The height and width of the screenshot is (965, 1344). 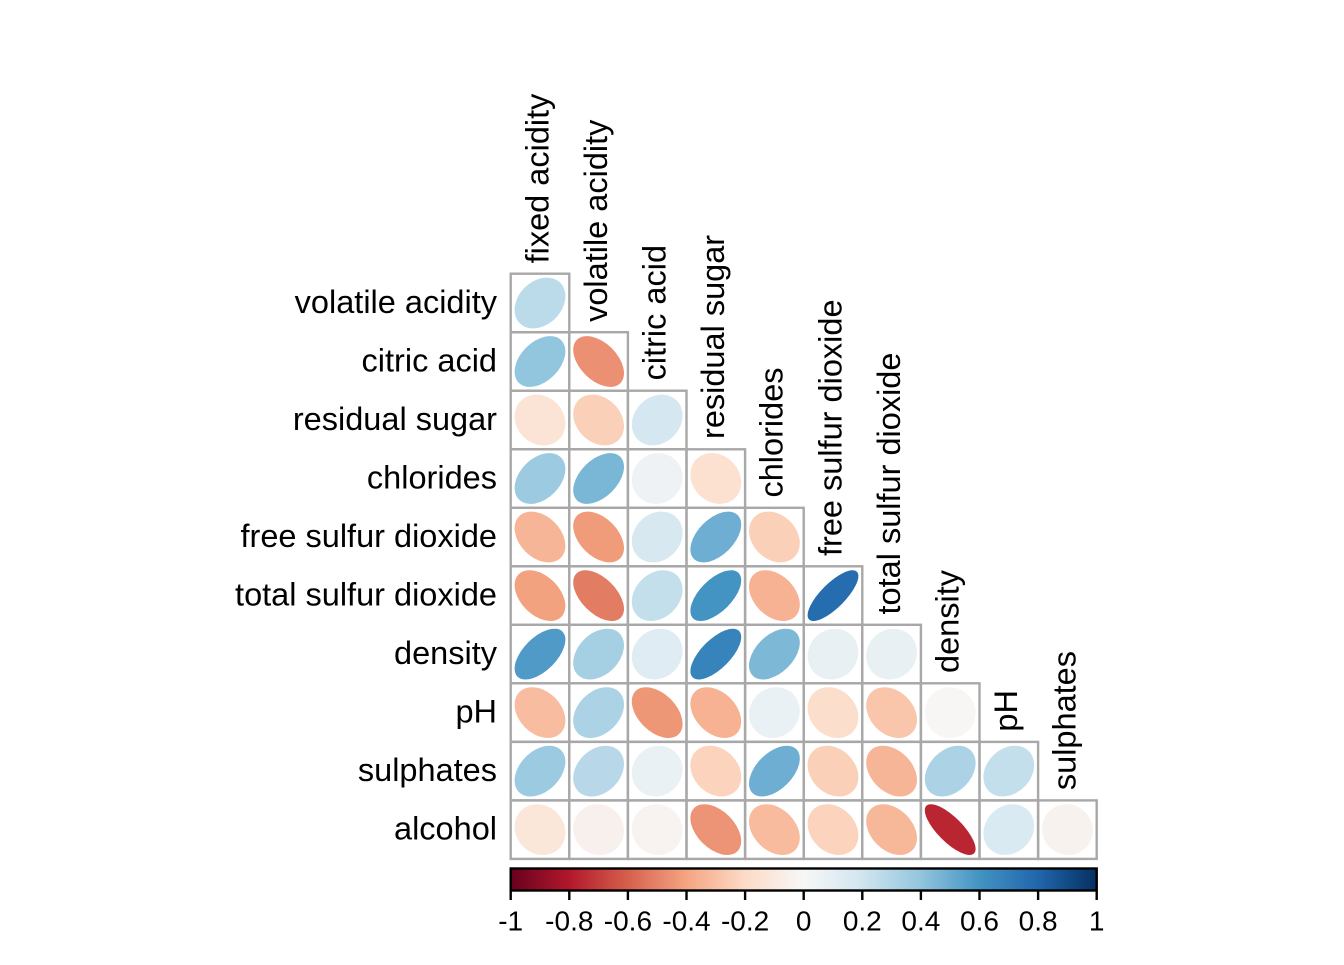 I want to click on svg-text: fixed acidity, so click(x=537, y=178).